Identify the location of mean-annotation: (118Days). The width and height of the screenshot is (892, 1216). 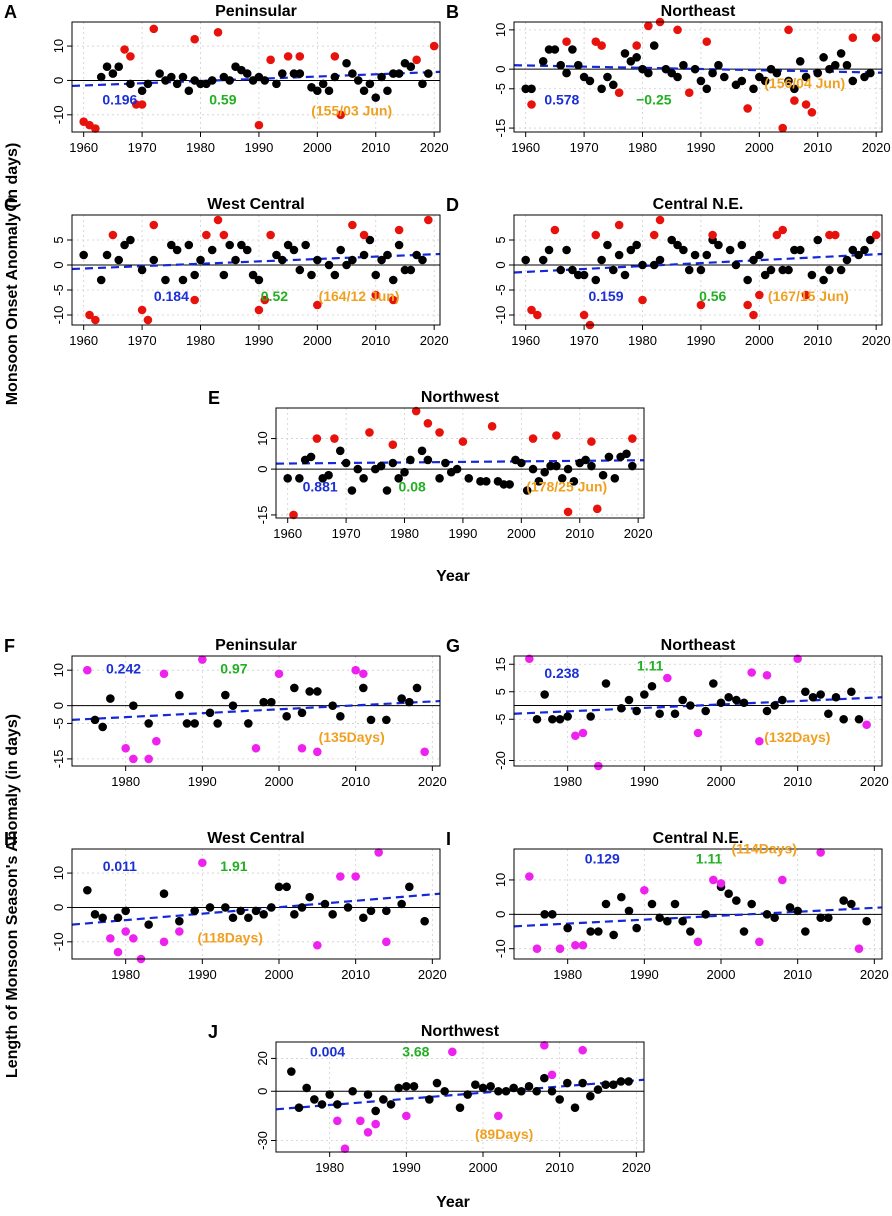
(230, 938).